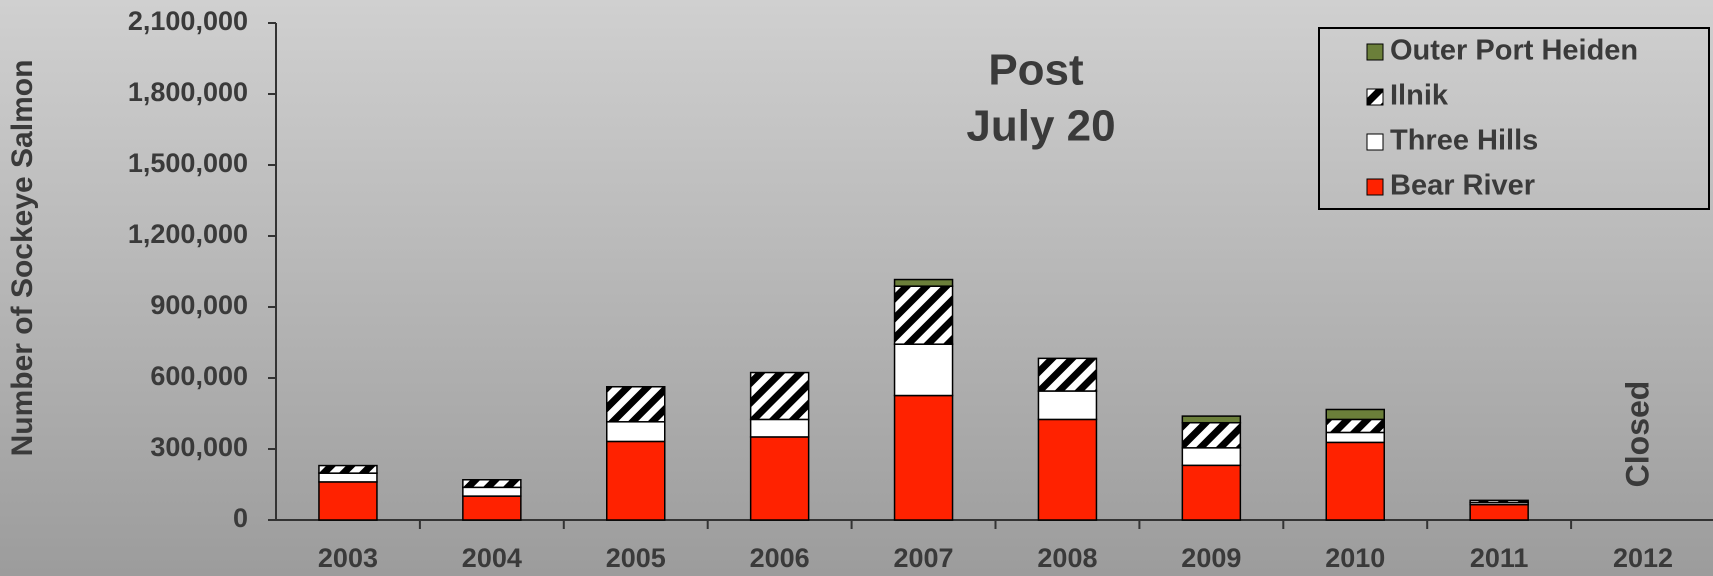 This screenshot has height=576, width=1713. Describe the element at coordinates (199, 376) in the screenshot. I see `y-tick-label: 600,000` at that location.